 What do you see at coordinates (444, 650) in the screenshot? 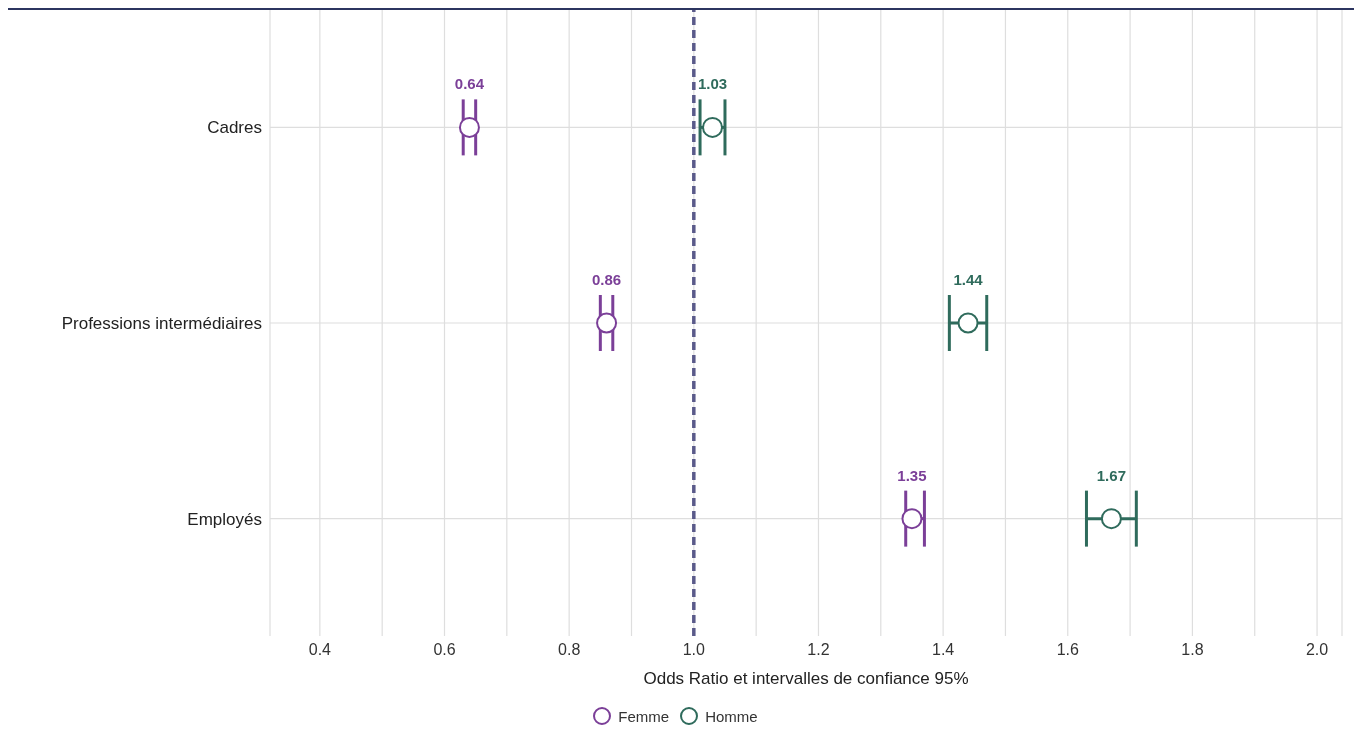
I see `x-tick-label: 0.6` at bounding box center [444, 650].